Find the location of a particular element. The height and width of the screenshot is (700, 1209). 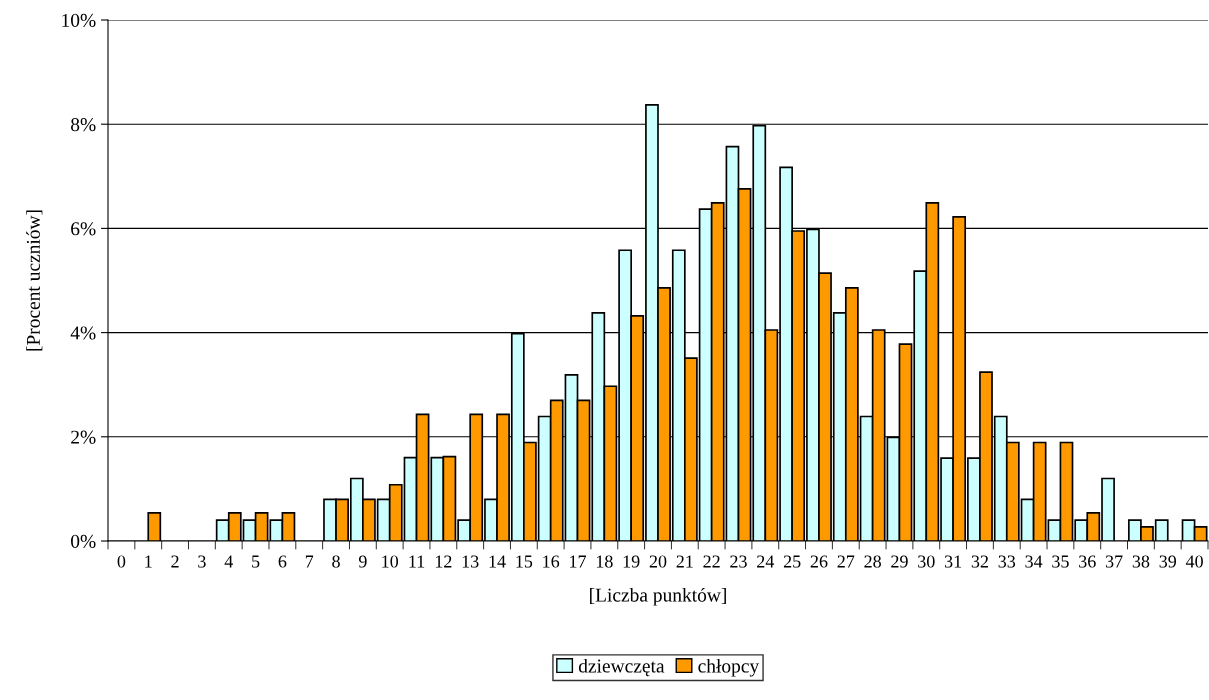

x-tick-label: 16 is located at coordinates (551, 561).